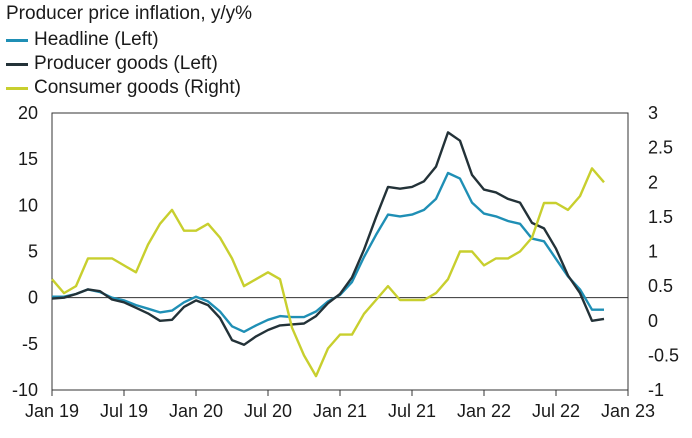 The width and height of the screenshot is (692, 438). What do you see at coordinates (340, 411) in the screenshot?
I see `x-tick-label: Jan 21` at bounding box center [340, 411].